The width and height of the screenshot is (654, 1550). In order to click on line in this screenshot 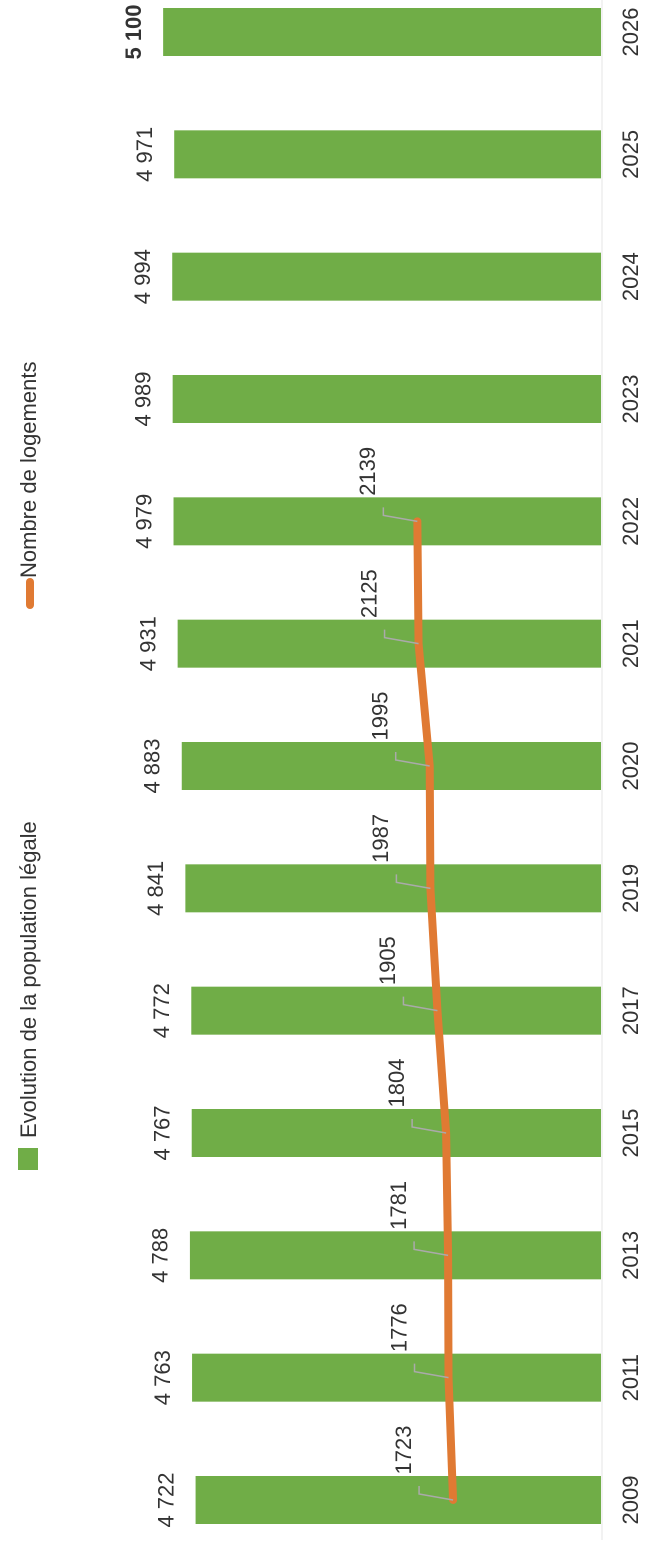, I will do `click(435, 1010)`.